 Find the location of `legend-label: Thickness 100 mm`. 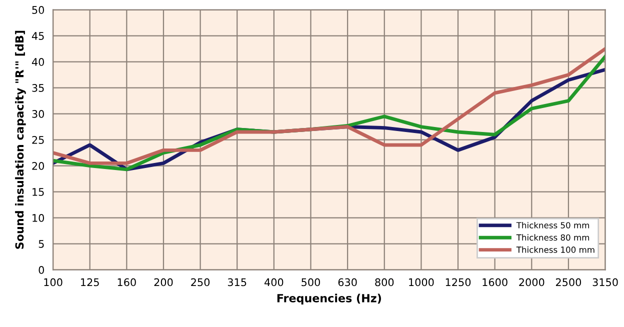

legend-label: Thickness 100 mm is located at coordinates (555, 249).